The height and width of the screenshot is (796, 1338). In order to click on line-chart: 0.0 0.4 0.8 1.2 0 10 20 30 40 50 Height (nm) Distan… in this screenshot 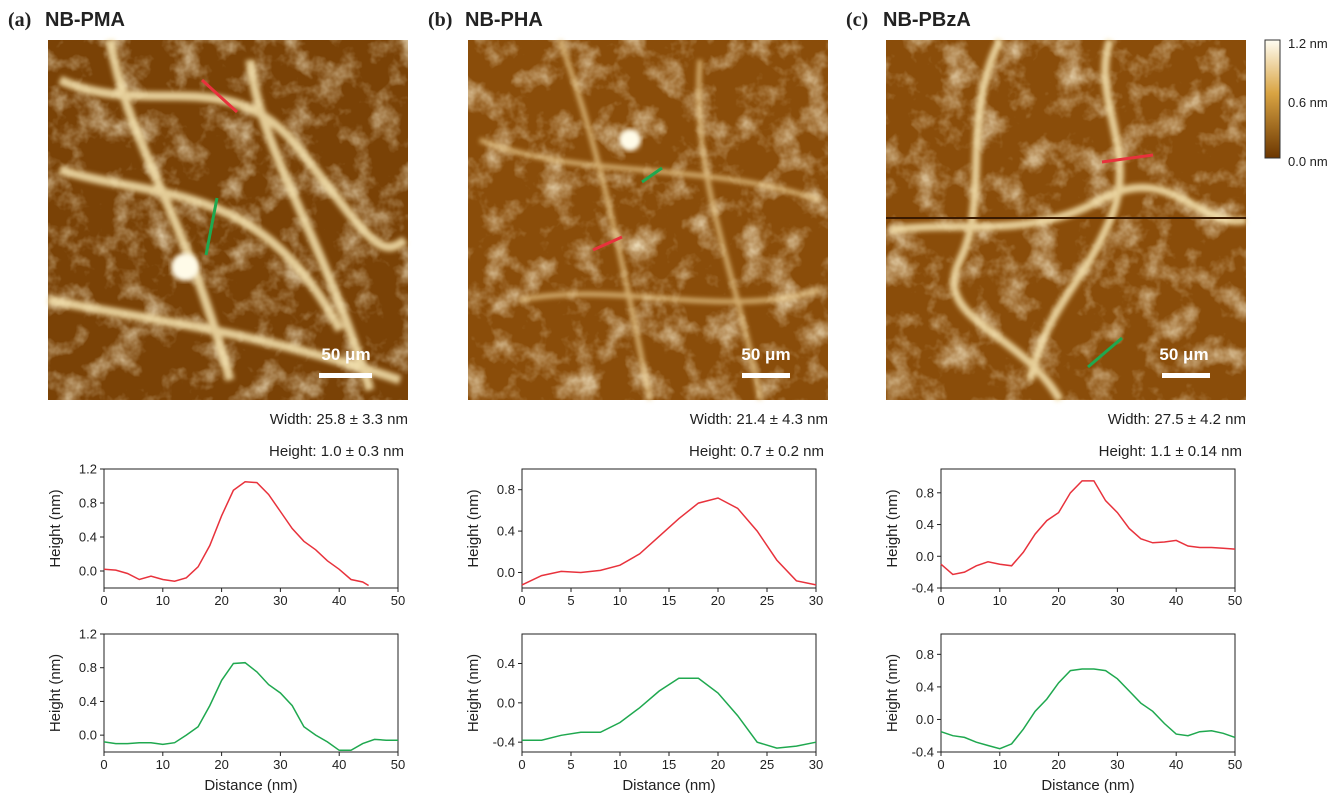, I will do `click(226, 711)`.